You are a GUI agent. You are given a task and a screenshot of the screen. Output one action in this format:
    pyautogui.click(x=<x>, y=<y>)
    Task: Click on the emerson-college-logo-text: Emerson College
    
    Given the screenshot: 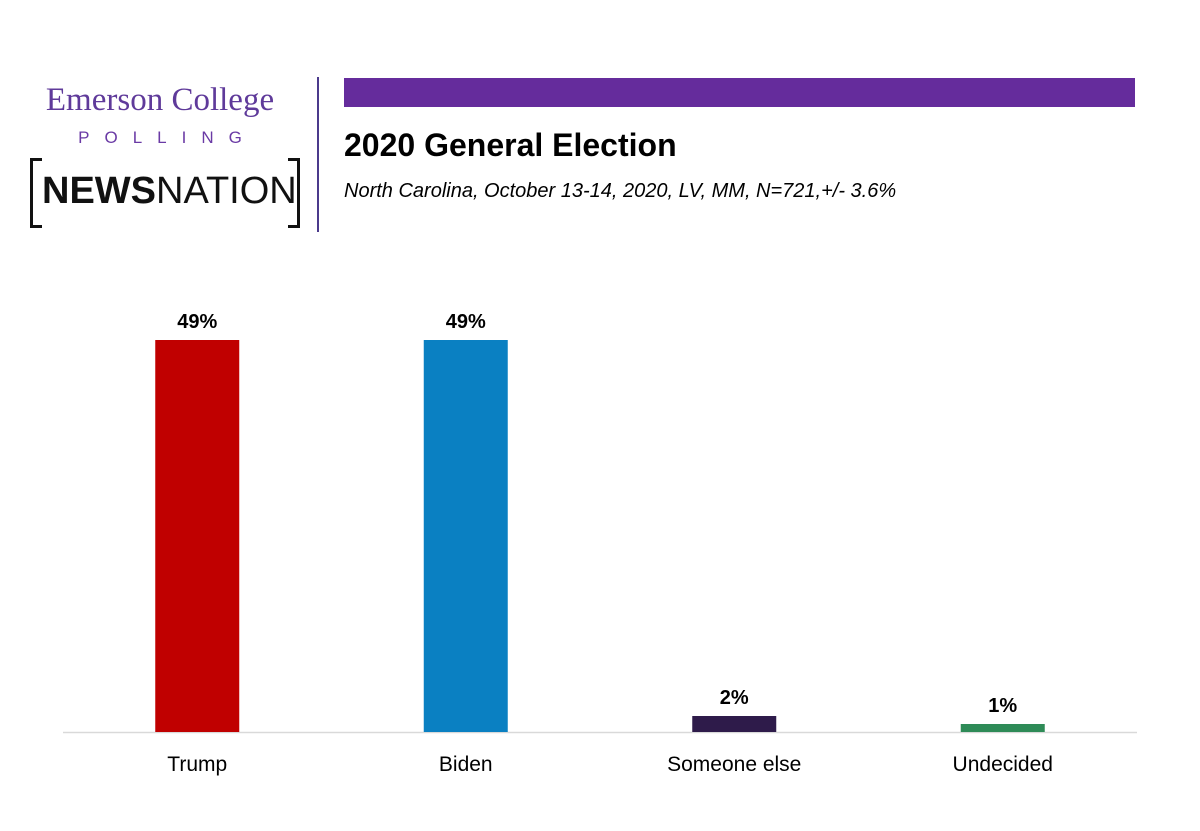 What is the action you would take?
    pyautogui.click(x=160, y=100)
    